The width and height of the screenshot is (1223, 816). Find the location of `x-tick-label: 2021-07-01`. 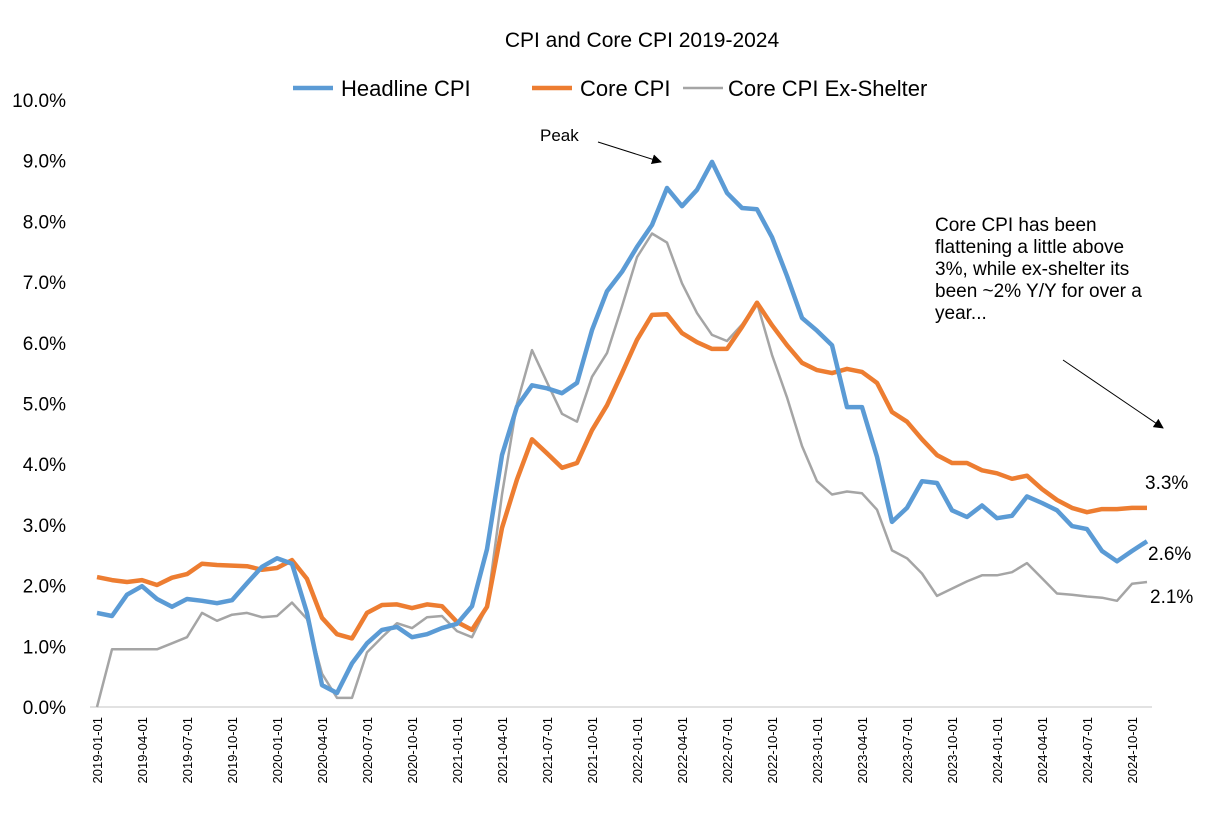

x-tick-label: 2021-07-01 is located at coordinates (547, 750).